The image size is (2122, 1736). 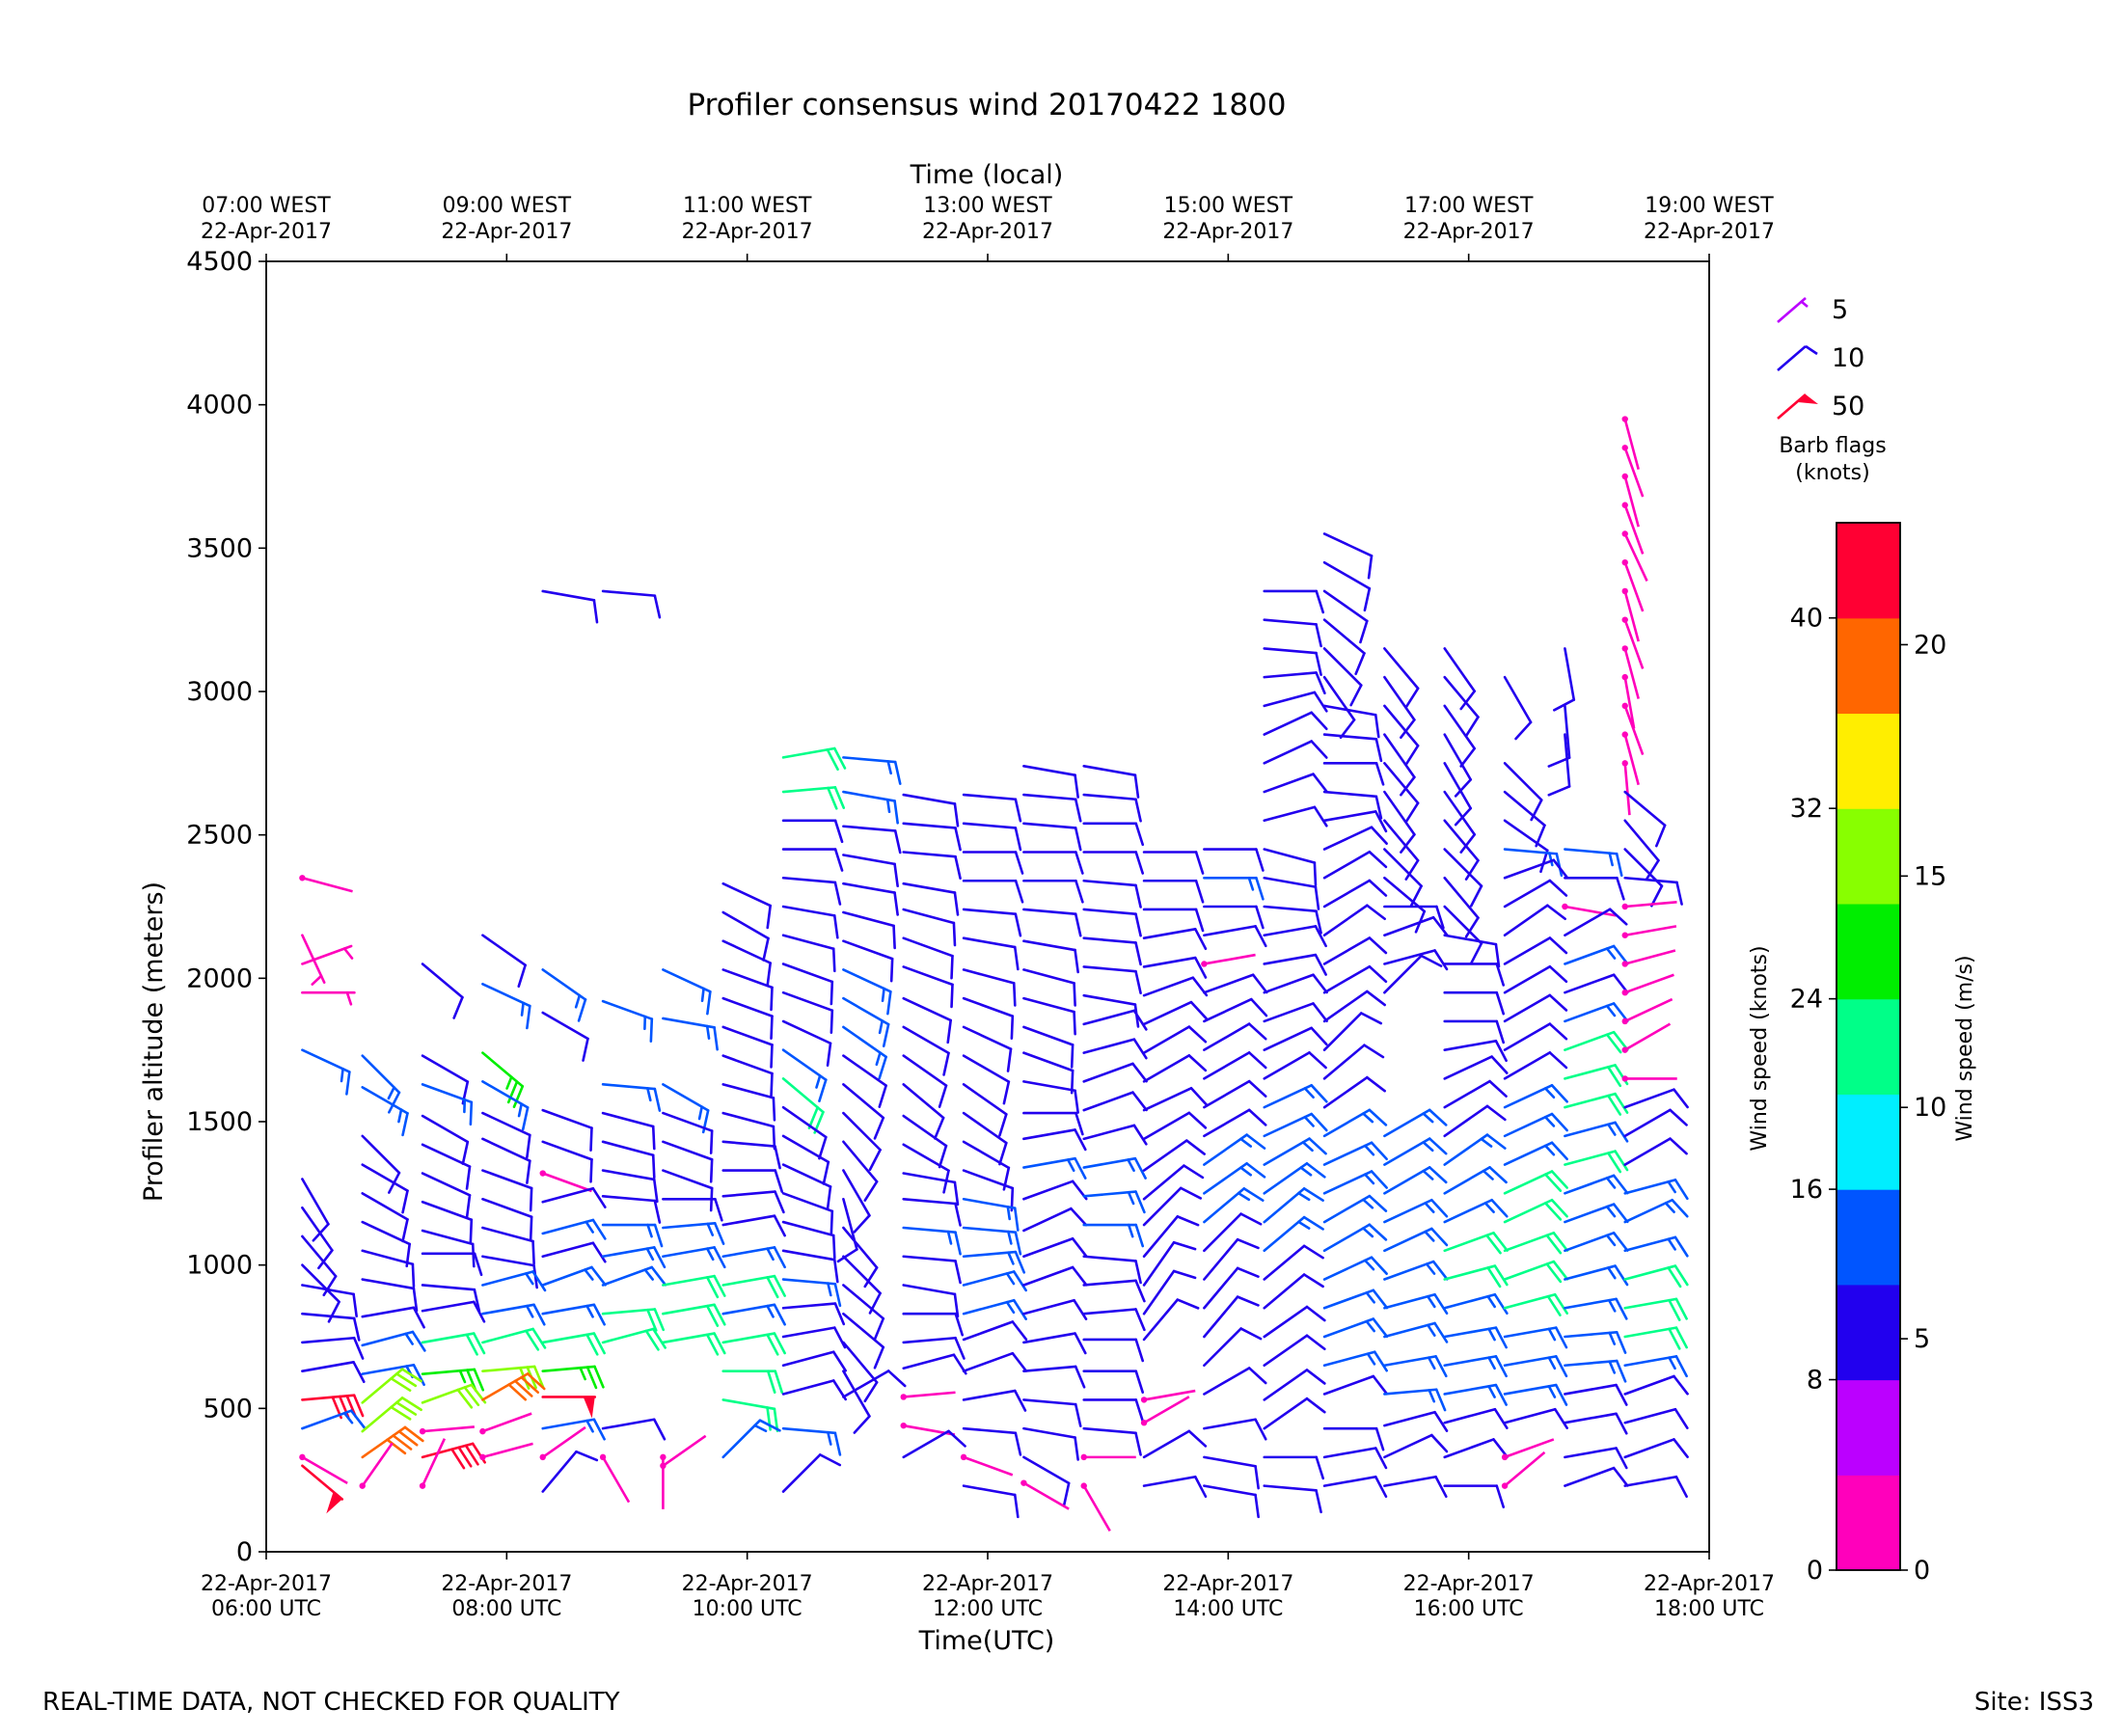 I want to click on x-tick-utc: 14:00 UTC, so click(x=1228, y=1609).